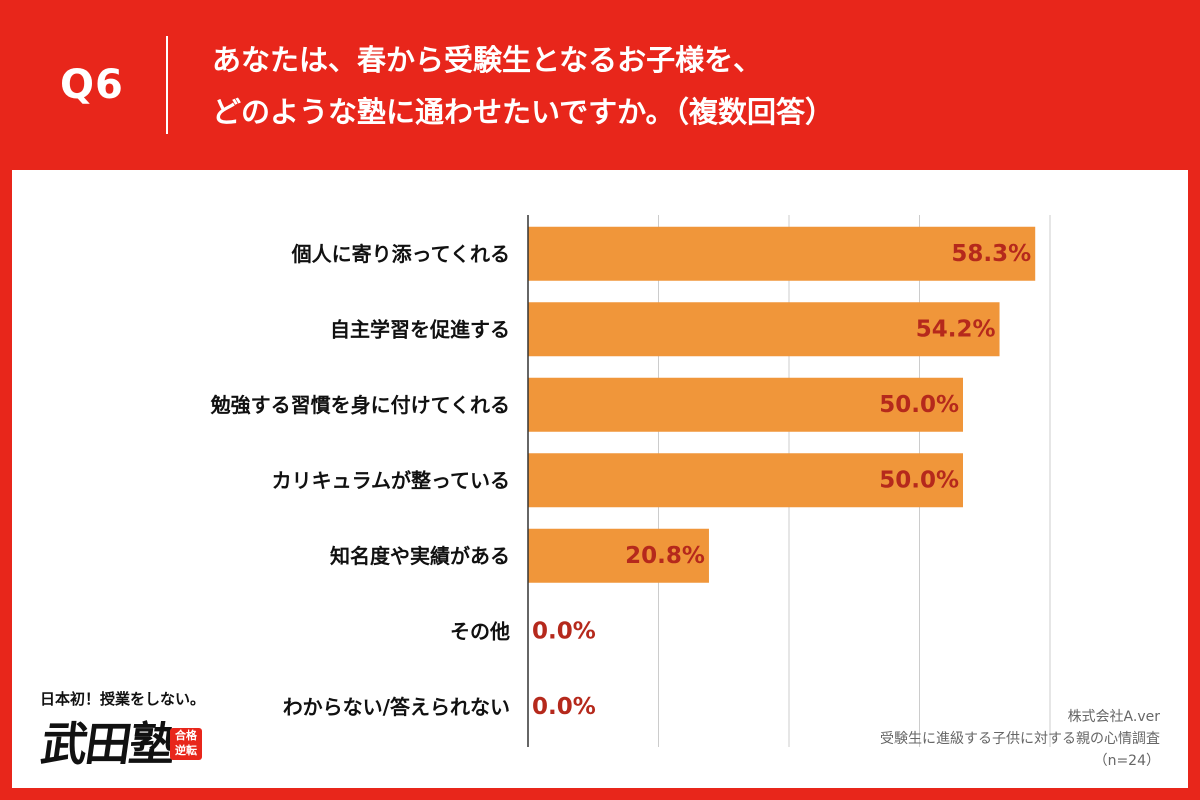  I want to click on source-note: 株式会社A.ver 受験生に進級する子供に対する親の心情調査 （n=24）, so click(1020, 739).